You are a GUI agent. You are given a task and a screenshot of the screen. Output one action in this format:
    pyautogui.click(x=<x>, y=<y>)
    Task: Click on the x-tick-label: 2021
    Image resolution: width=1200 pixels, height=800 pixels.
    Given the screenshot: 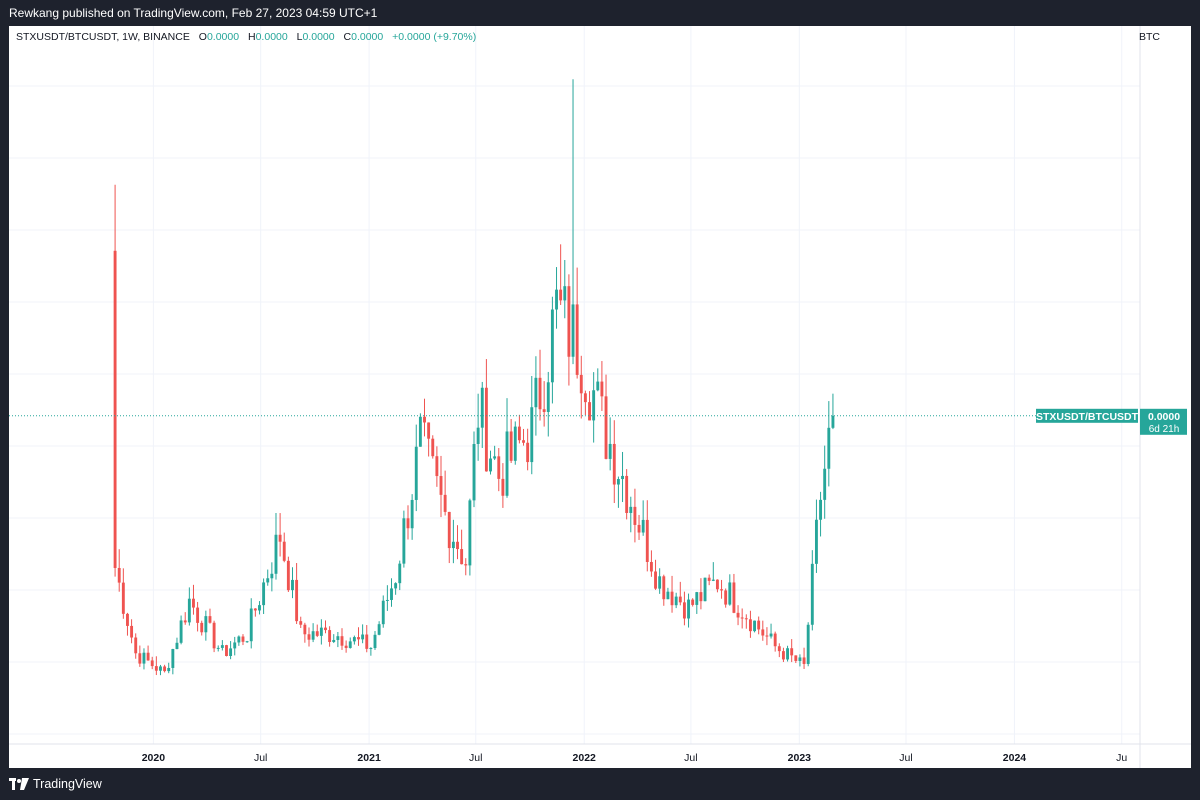 What is the action you would take?
    pyautogui.click(x=369, y=758)
    